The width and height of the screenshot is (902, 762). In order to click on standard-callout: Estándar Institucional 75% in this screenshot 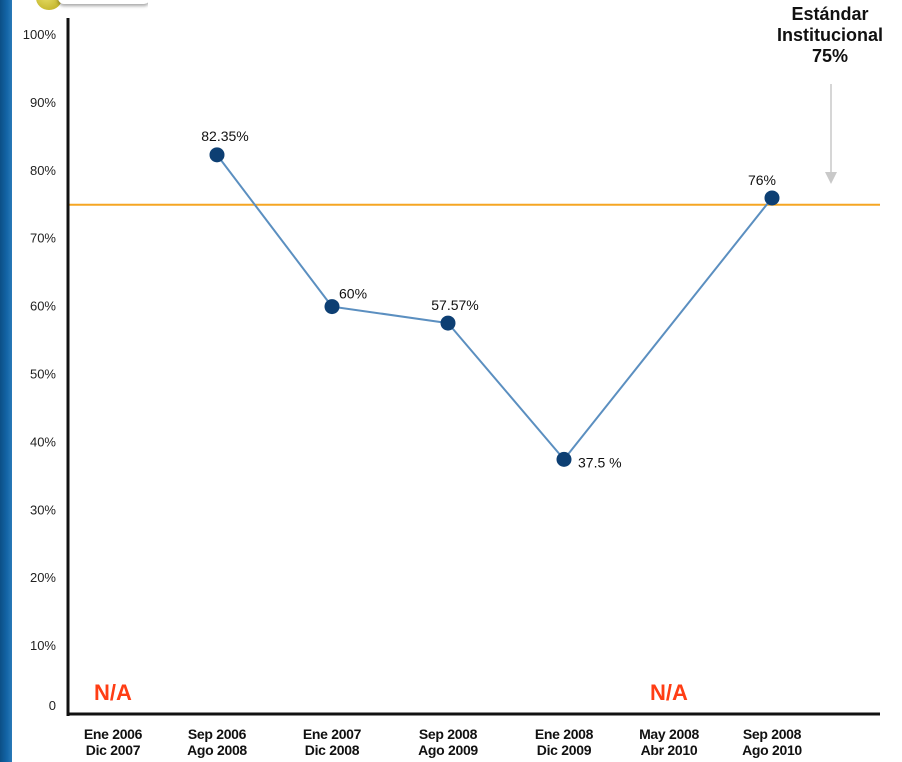, I will do `click(830, 35)`.